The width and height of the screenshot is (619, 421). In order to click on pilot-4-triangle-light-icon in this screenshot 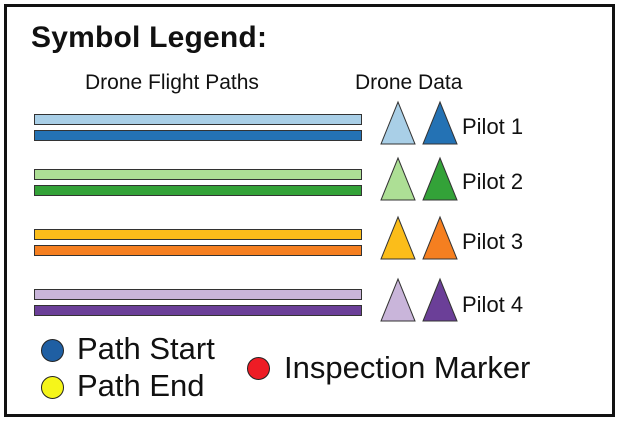, I will do `click(398, 299)`.